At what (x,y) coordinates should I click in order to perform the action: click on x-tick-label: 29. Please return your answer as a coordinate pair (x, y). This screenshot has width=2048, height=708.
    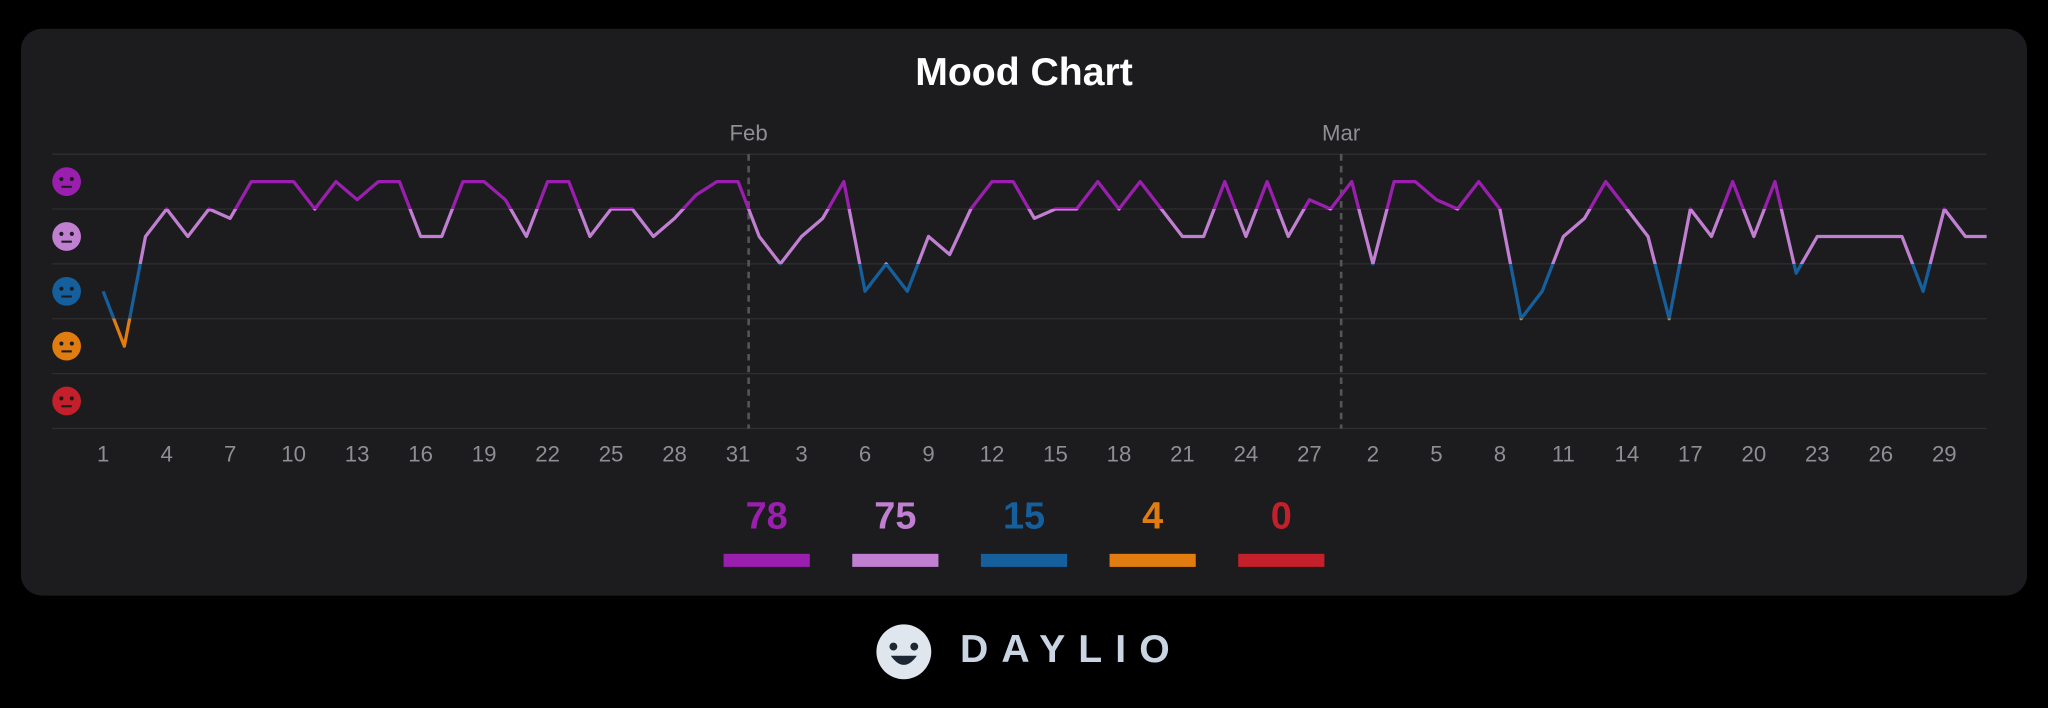
    Looking at the image, I should click on (1944, 454).